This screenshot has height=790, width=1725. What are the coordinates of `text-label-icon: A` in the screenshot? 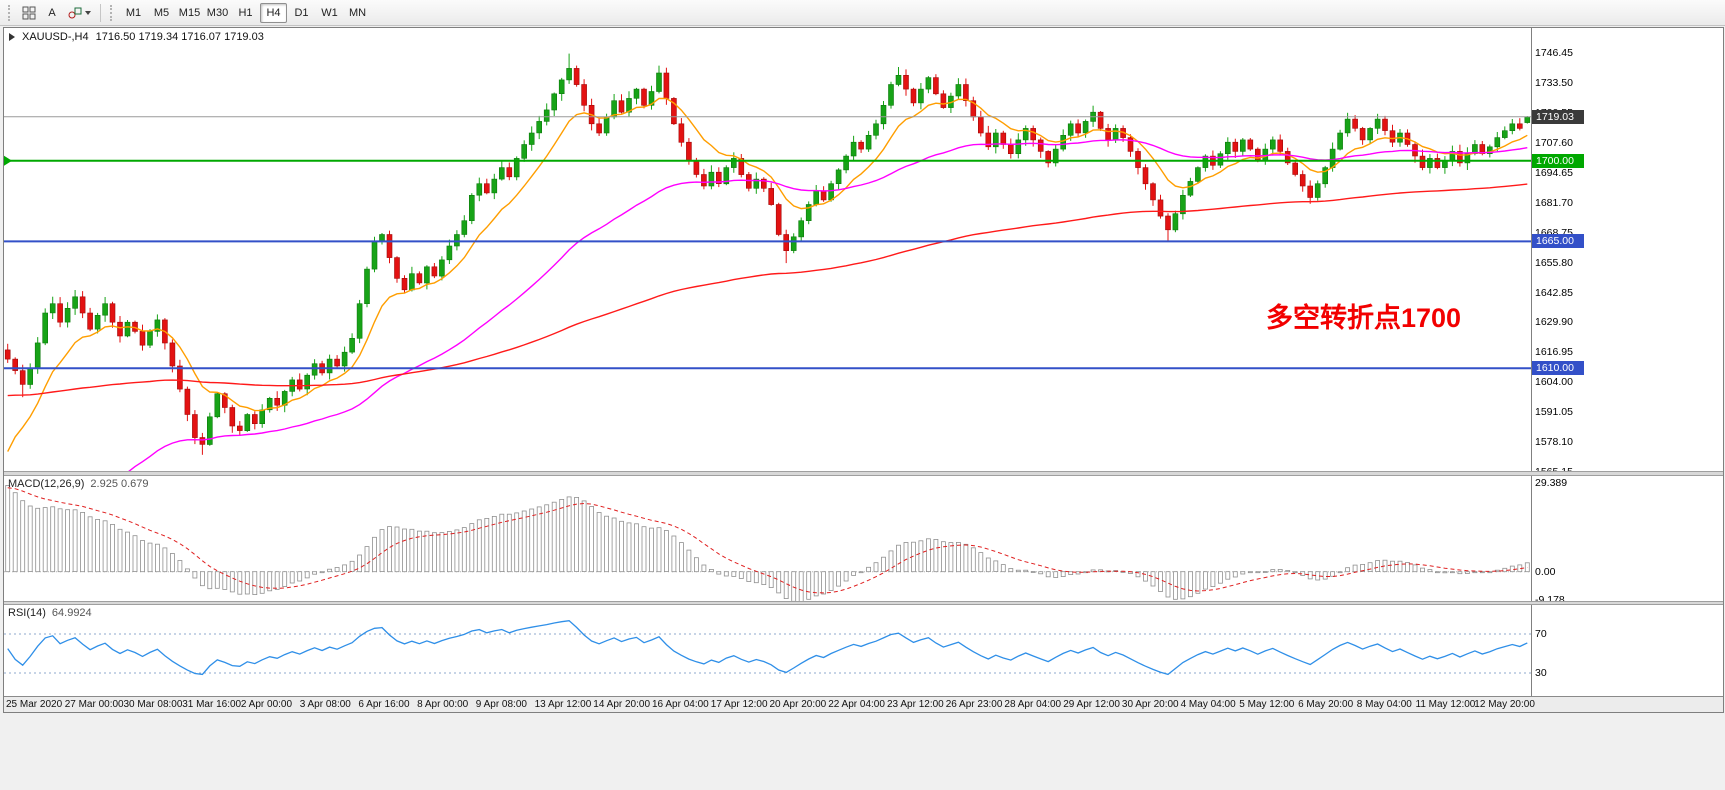 It's located at (52, 12).